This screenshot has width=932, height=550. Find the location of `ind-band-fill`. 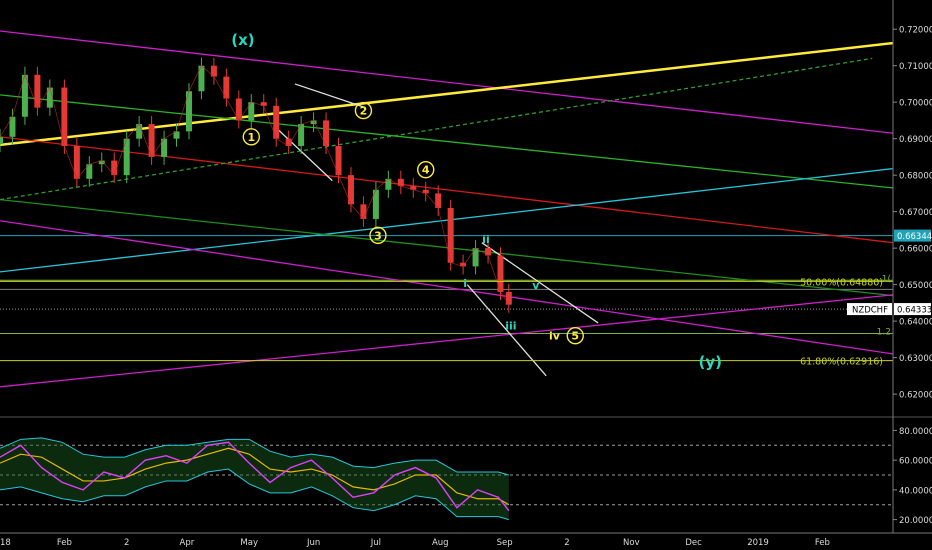

ind-band-fill is located at coordinates (254, 478).